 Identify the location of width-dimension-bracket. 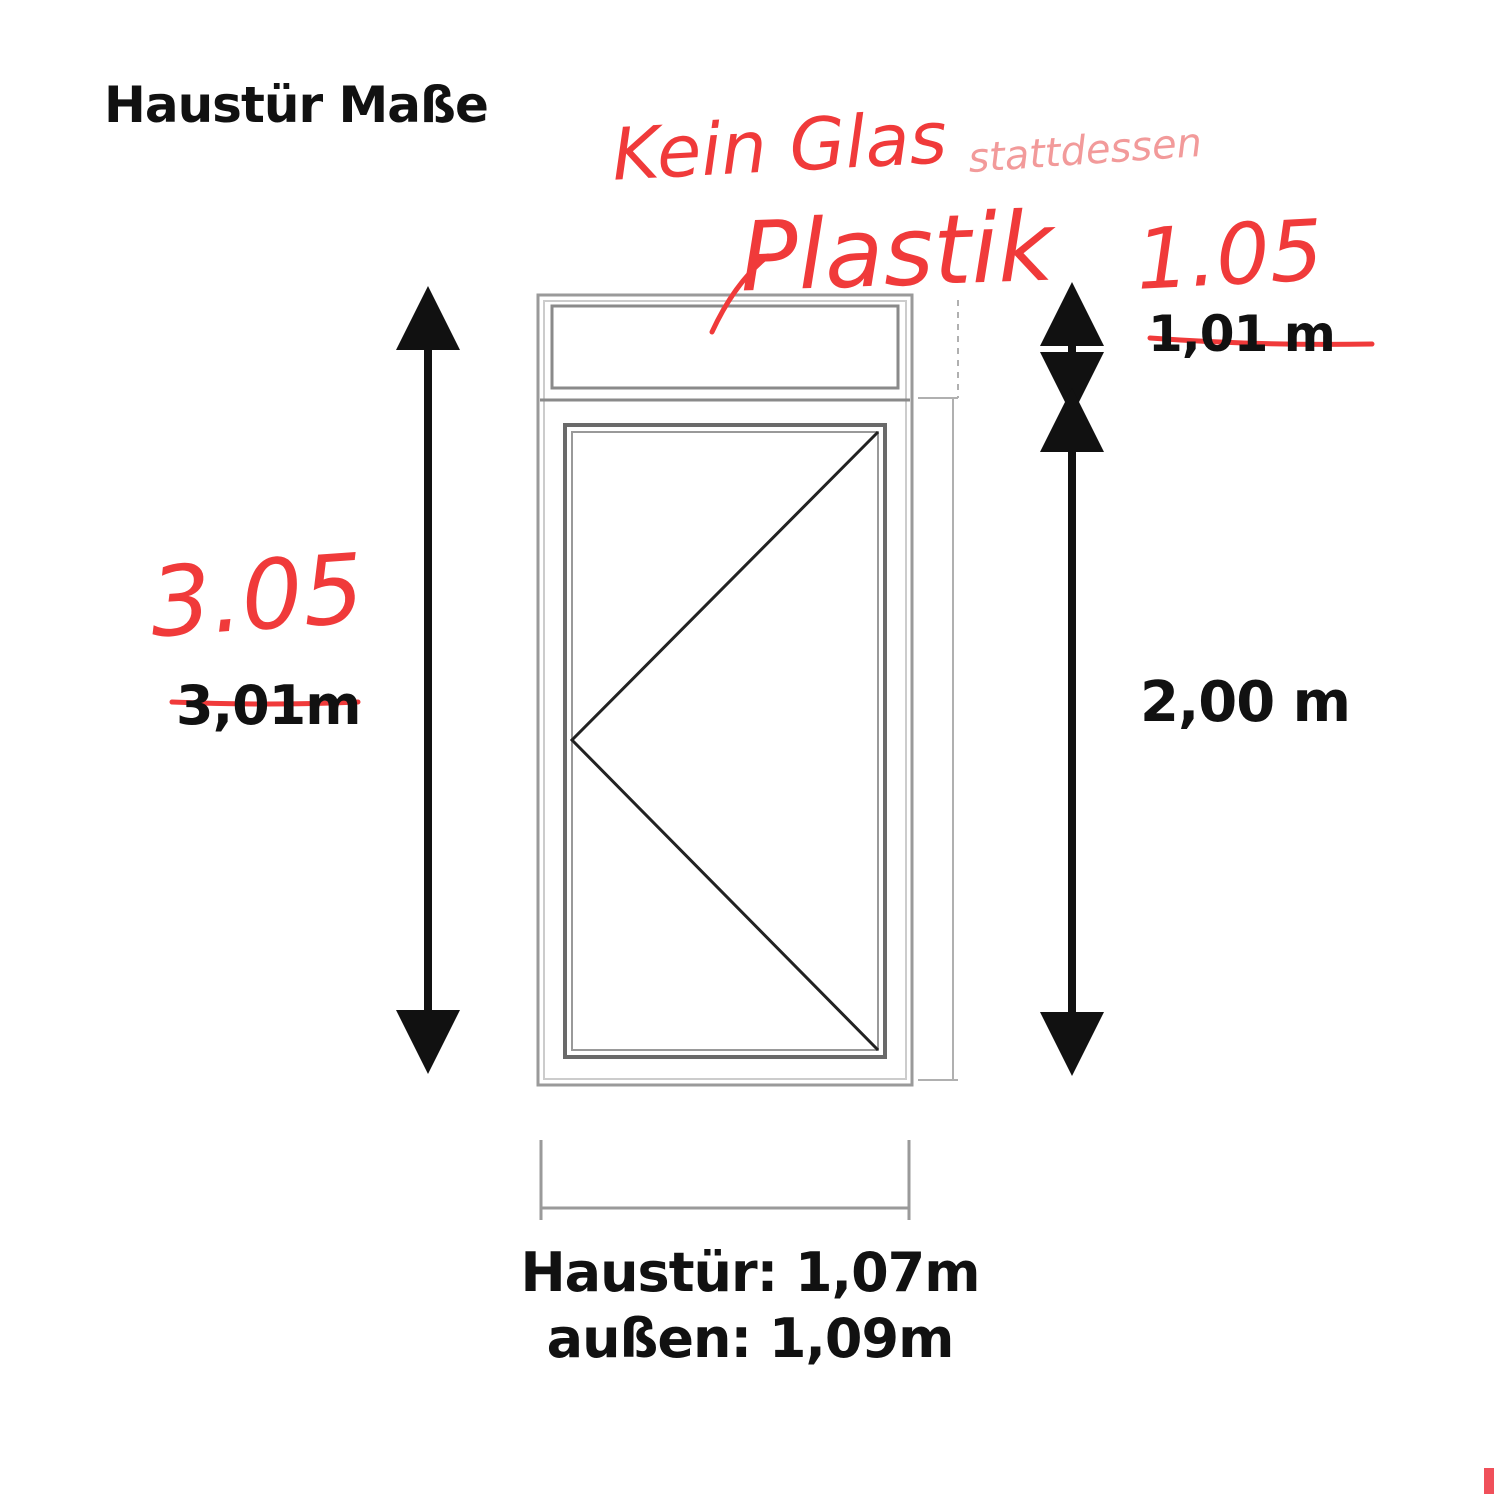
(725, 1180).